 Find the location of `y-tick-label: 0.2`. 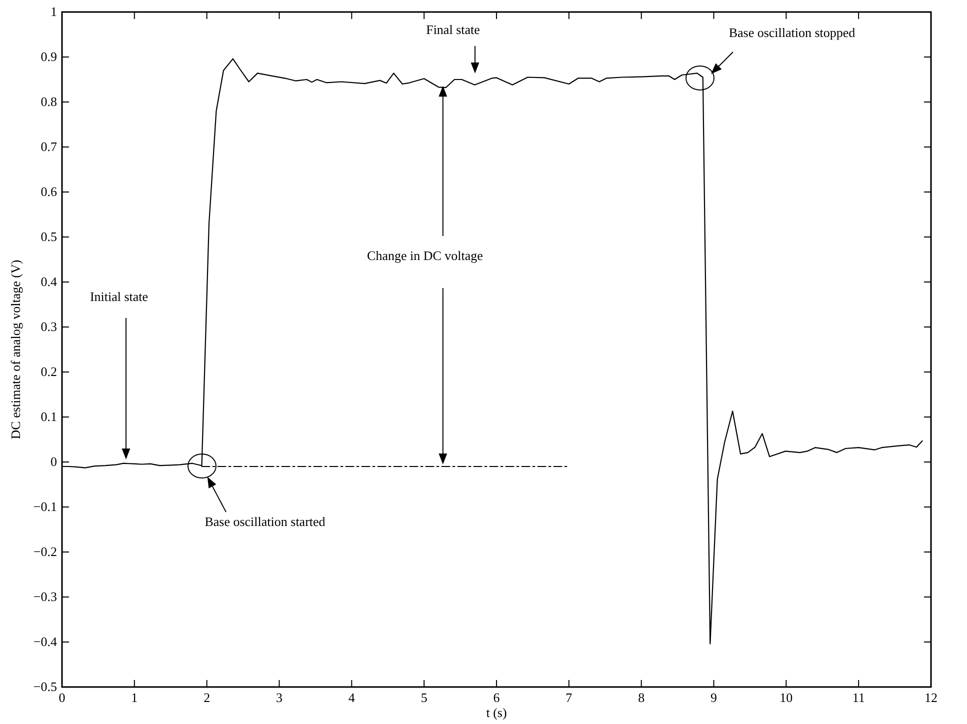

y-tick-label: 0.2 is located at coordinates (48, 371).